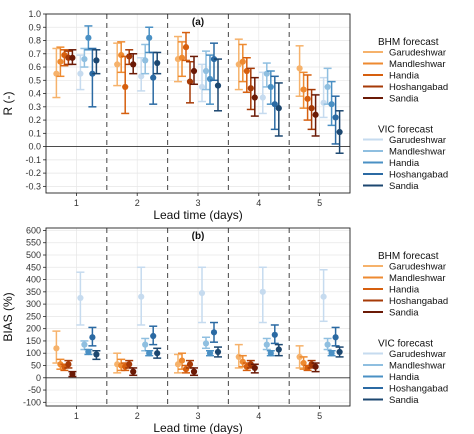  What do you see at coordinates (76, 203) in the screenshot?
I see `panel-a-xtick-label: 1` at bounding box center [76, 203].